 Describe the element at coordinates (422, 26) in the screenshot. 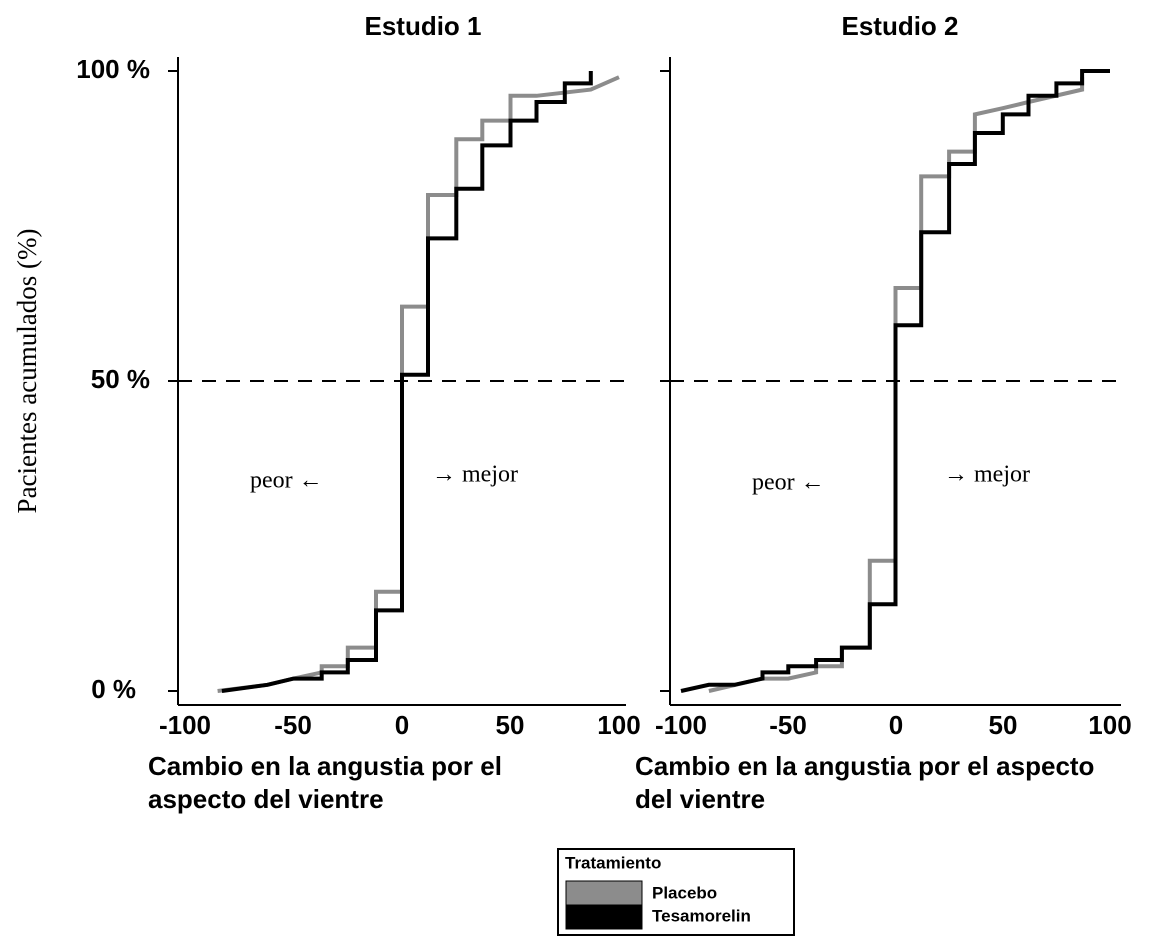

I see `panel-title: Estudio 1` at that location.